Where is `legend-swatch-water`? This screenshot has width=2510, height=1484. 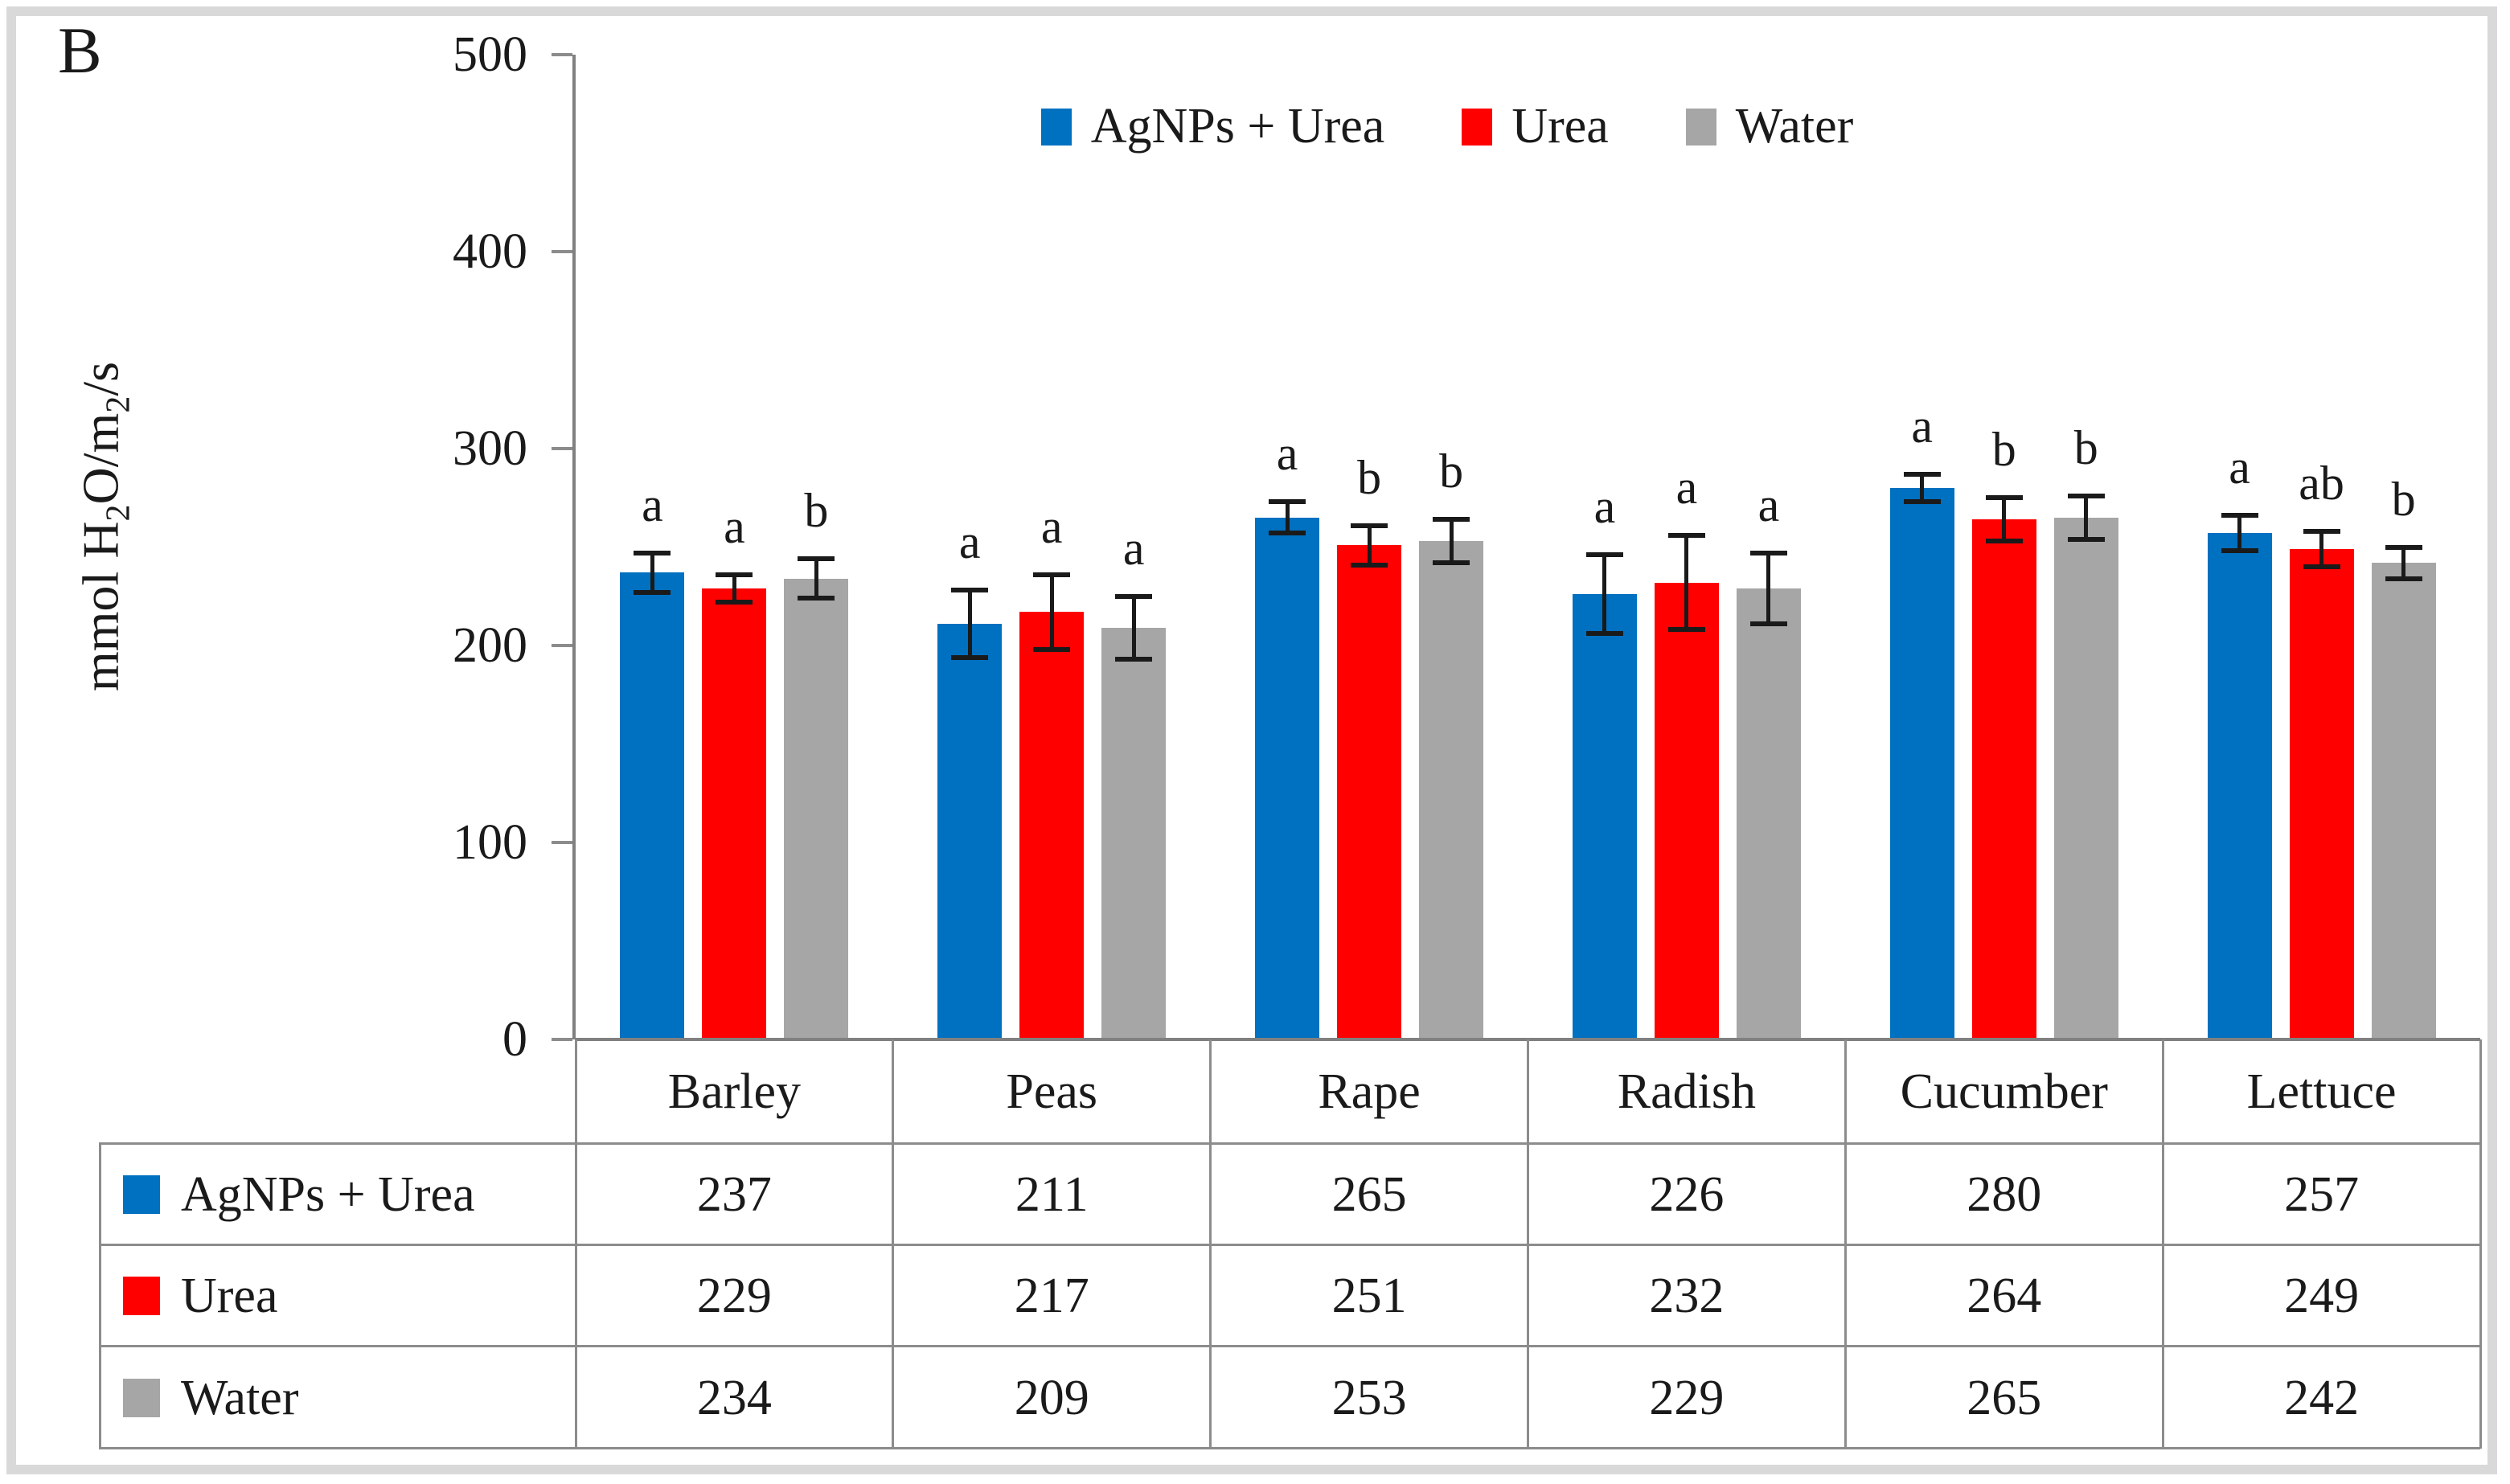
legend-swatch-water is located at coordinates (1700, 127).